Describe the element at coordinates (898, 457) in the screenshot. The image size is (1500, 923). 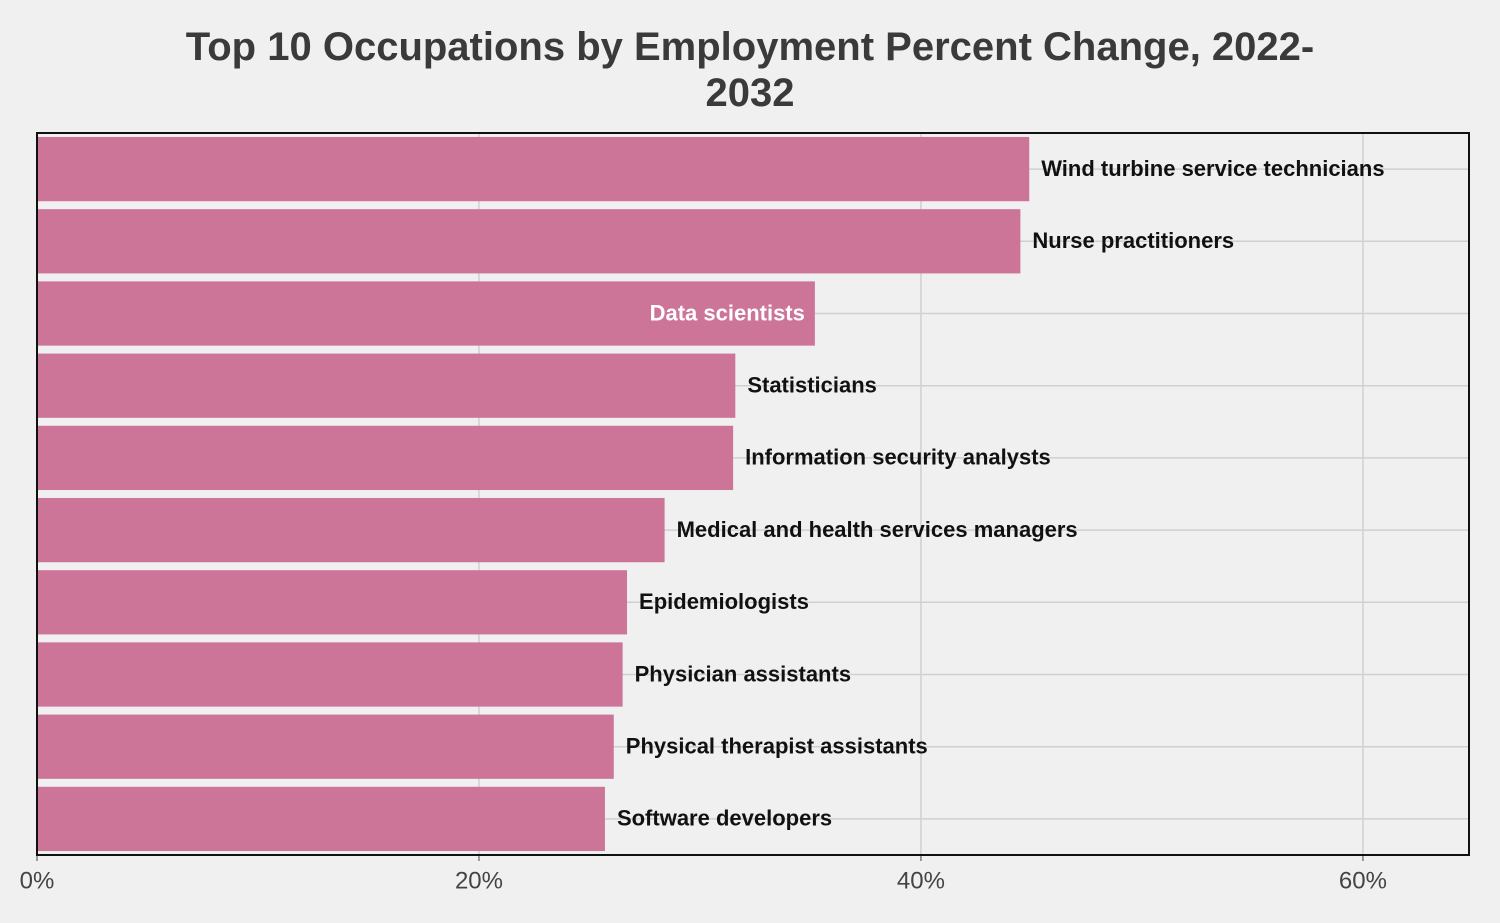
I see `bar-label: Information security analysts` at that location.